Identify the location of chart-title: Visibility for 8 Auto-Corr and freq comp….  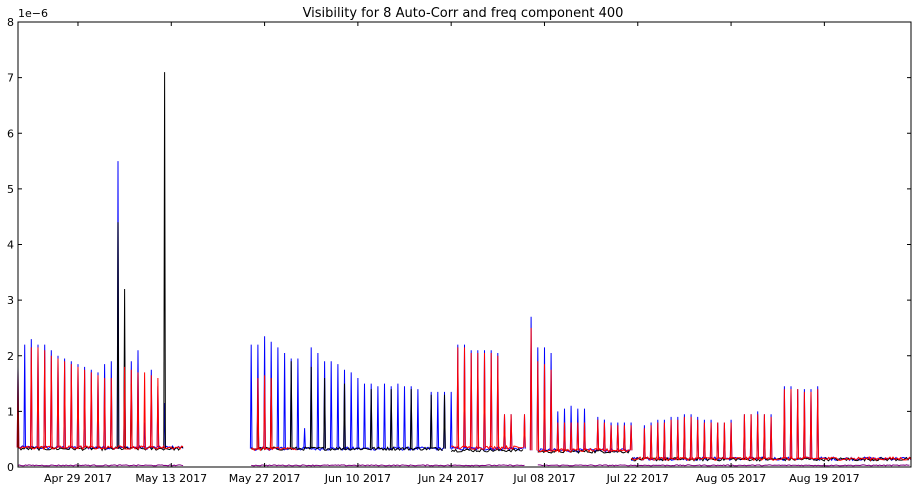
(463, 13).